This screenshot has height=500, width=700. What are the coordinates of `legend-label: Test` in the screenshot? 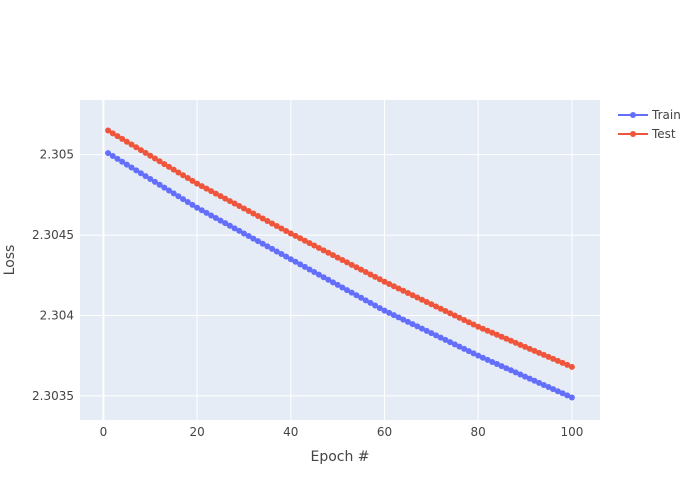 It's located at (663, 134).